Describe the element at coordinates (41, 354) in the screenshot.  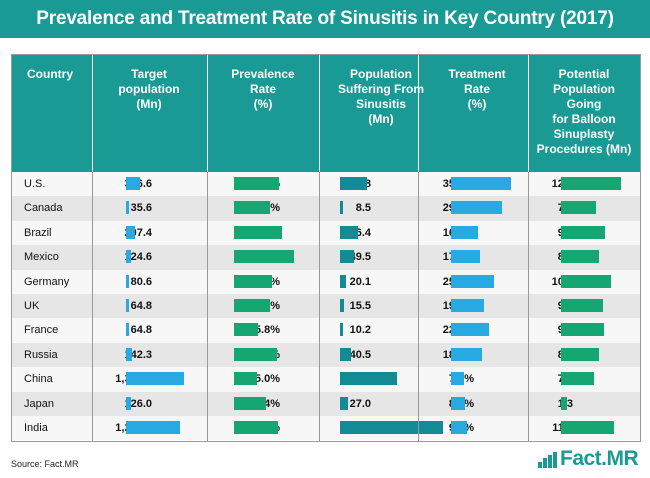
I see `country-cell: Russia` at that location.